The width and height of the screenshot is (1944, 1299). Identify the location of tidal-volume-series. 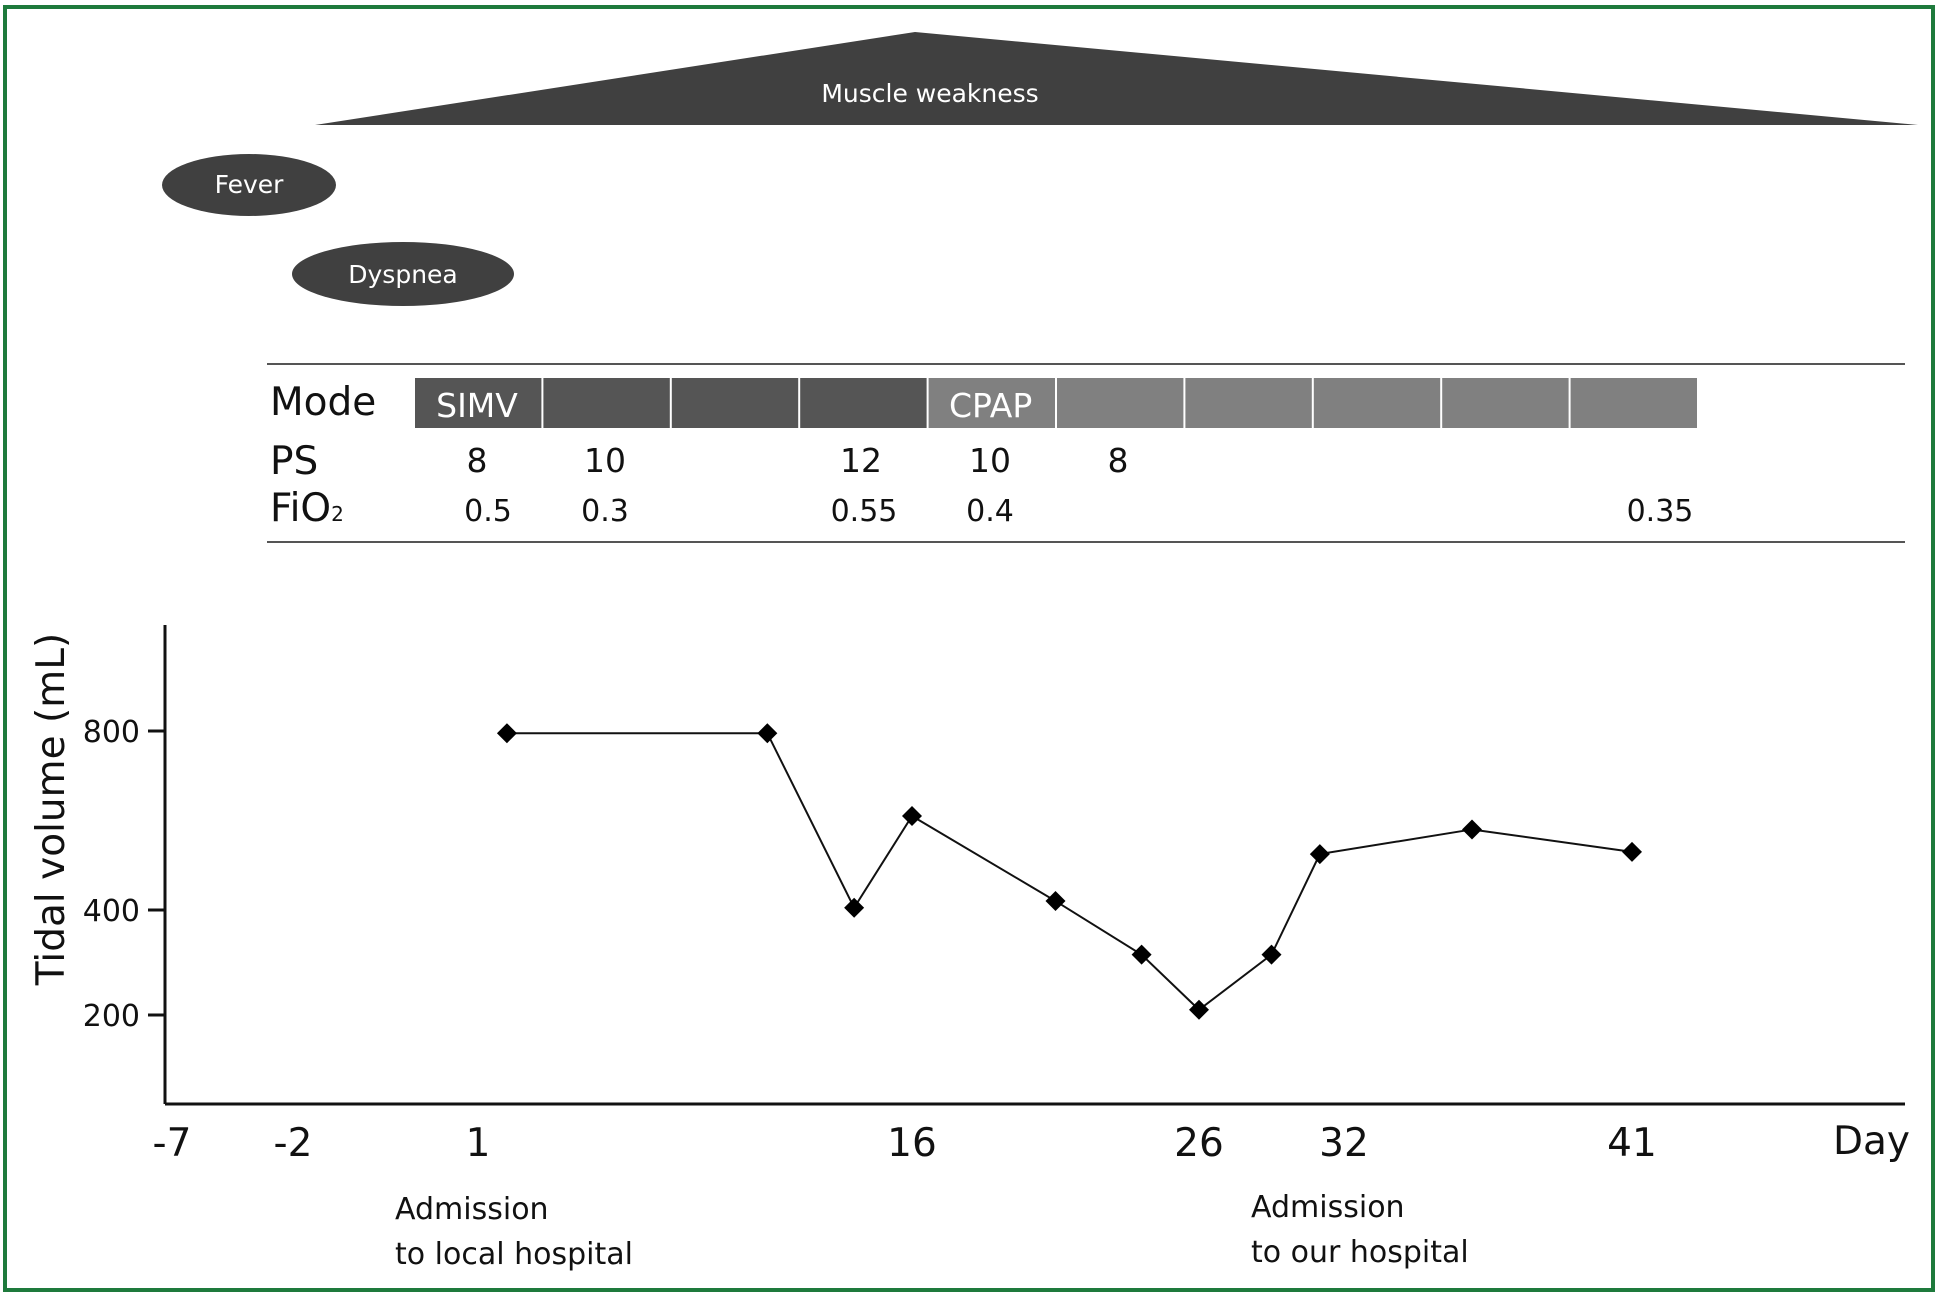
(1069, 871).